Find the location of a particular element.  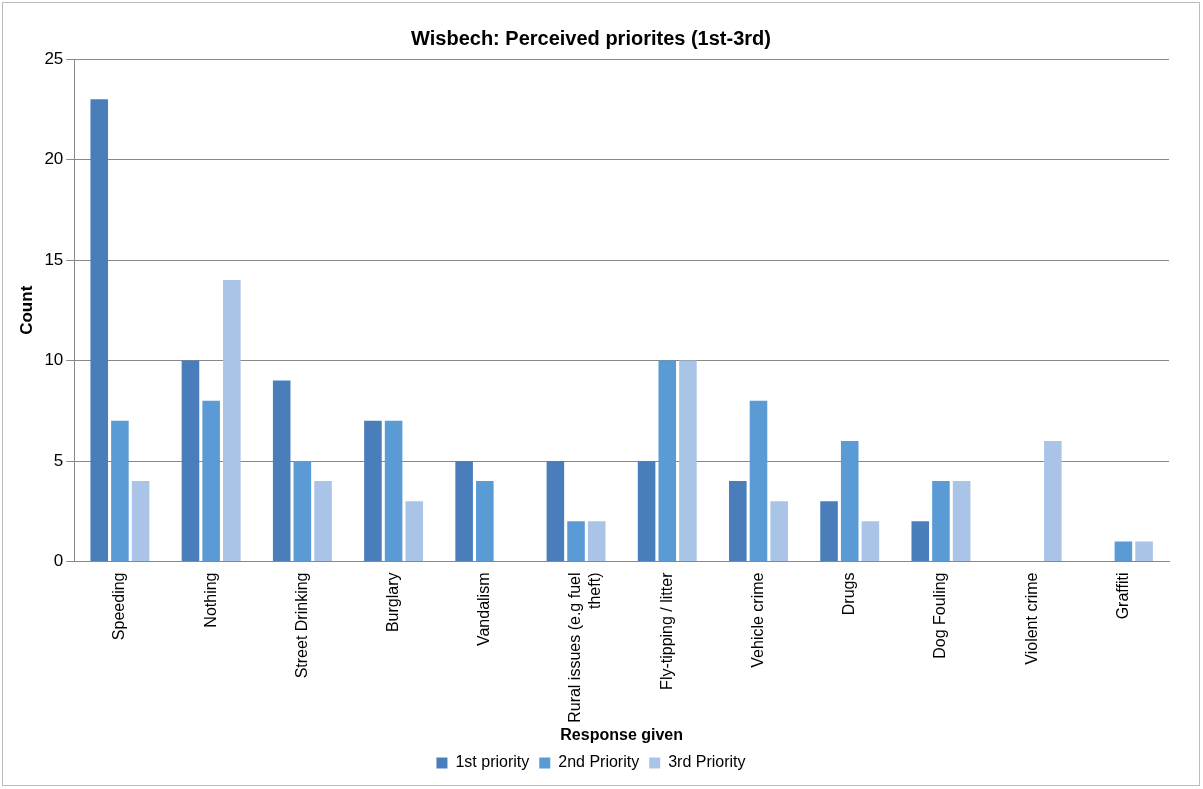

x-tick-label: Violent crime is located at coordinates (1031, 618).